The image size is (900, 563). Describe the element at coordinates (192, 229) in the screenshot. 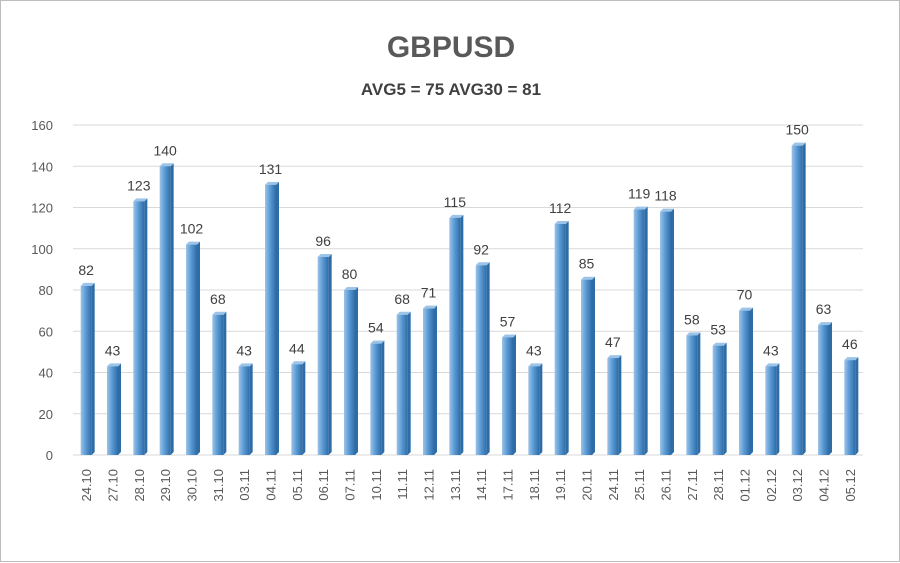

I see `data-label: 102` at that location.